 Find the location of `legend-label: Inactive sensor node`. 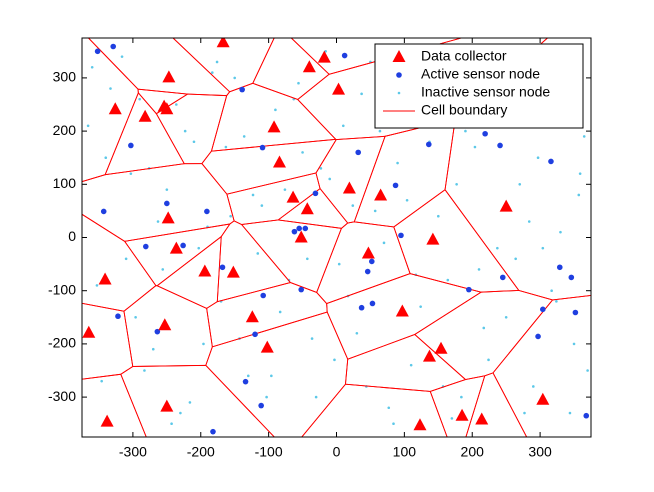

legend-label: Inactive sensor node is located at coordinates (485, 92).